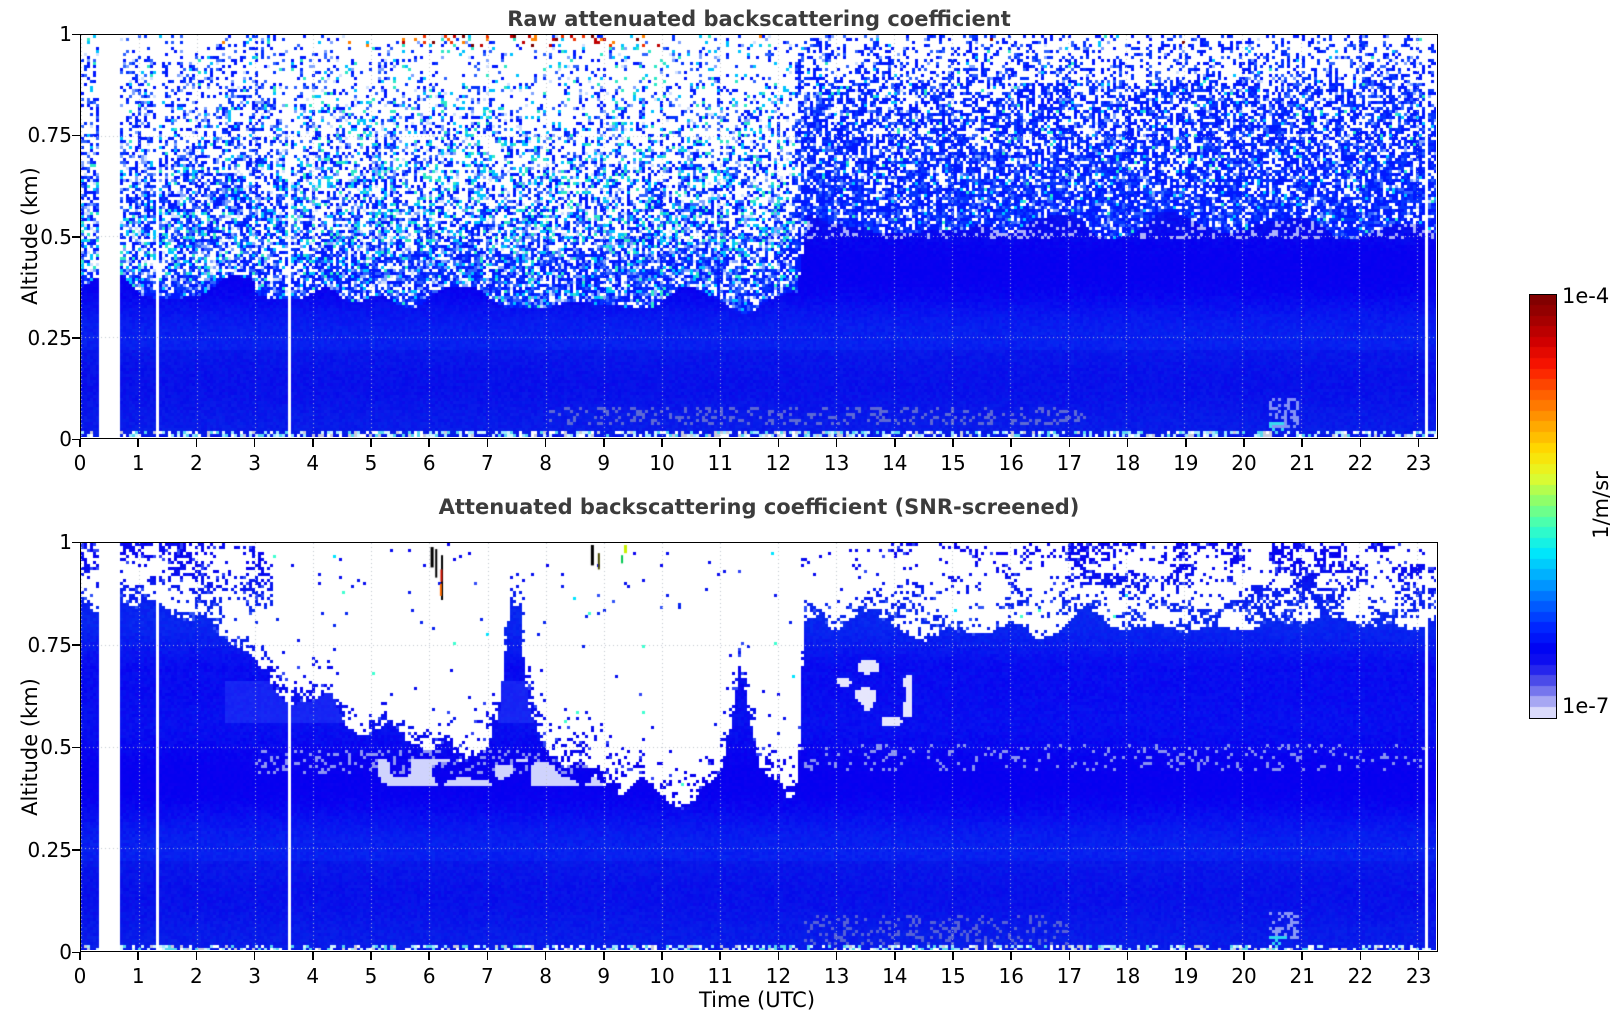 This screenshot has height=1020, width=1621. What do you see at coordinates (720, 976) in the screenshot?
I see `x-tick-label: 11` at bounding box center [720, 976].